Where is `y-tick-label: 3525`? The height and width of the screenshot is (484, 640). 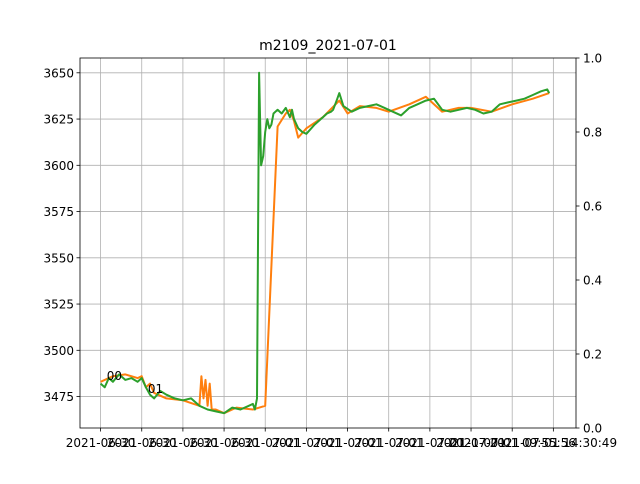
y-tick-label: 3525 is located at coordinates (58, 305).